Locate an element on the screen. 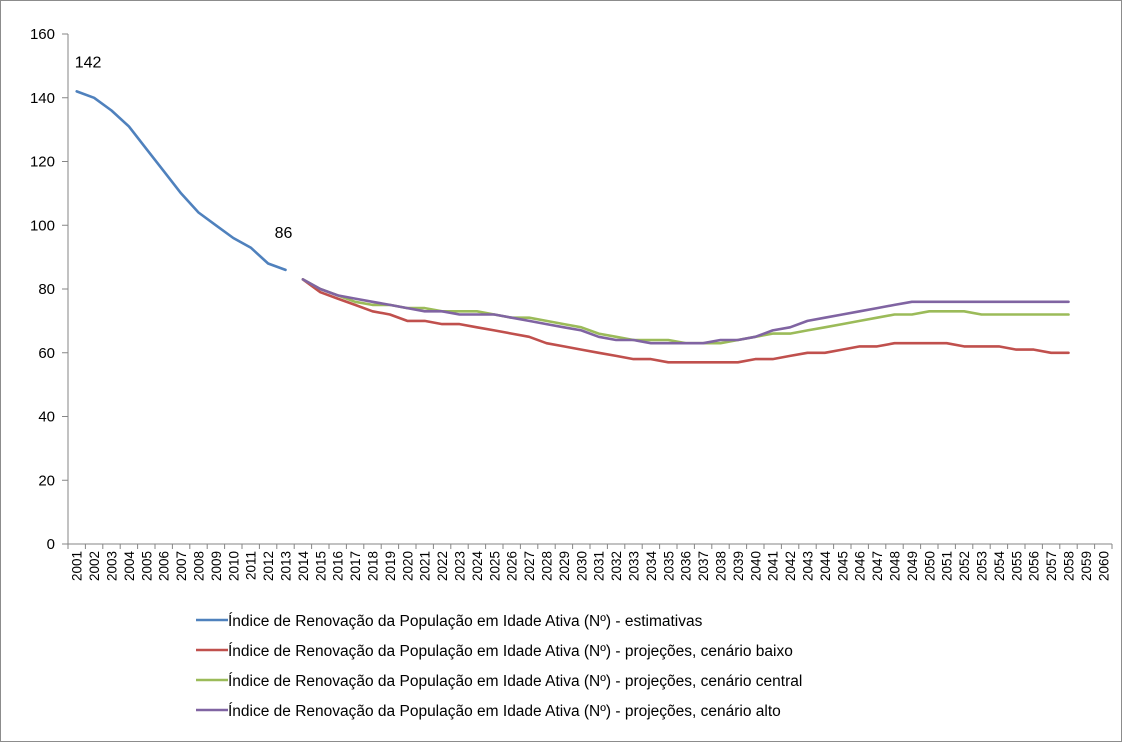 Image resolution: width=1122 pixels, height=742 pixels. y-tick-label: 120 is located at coordinates (42, 162).